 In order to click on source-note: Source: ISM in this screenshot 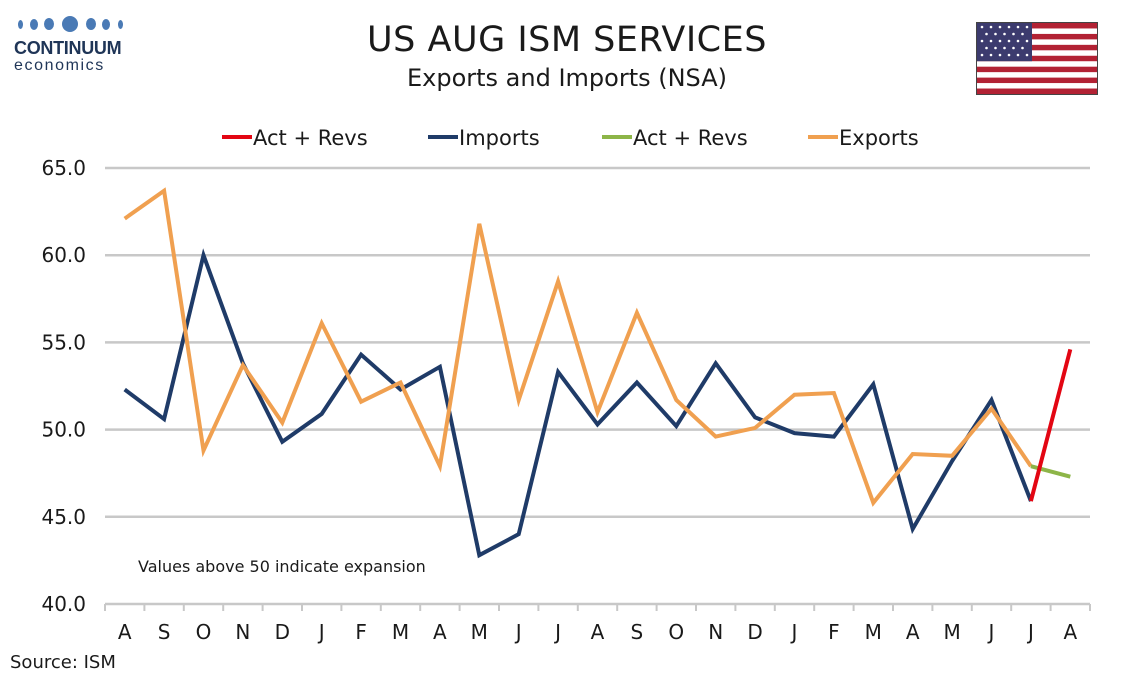, I will do `click(63, 662)`.